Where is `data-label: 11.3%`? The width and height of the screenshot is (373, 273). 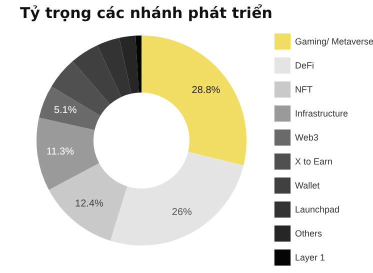
data-label: 11.3% is located at coordinates (60, 152).